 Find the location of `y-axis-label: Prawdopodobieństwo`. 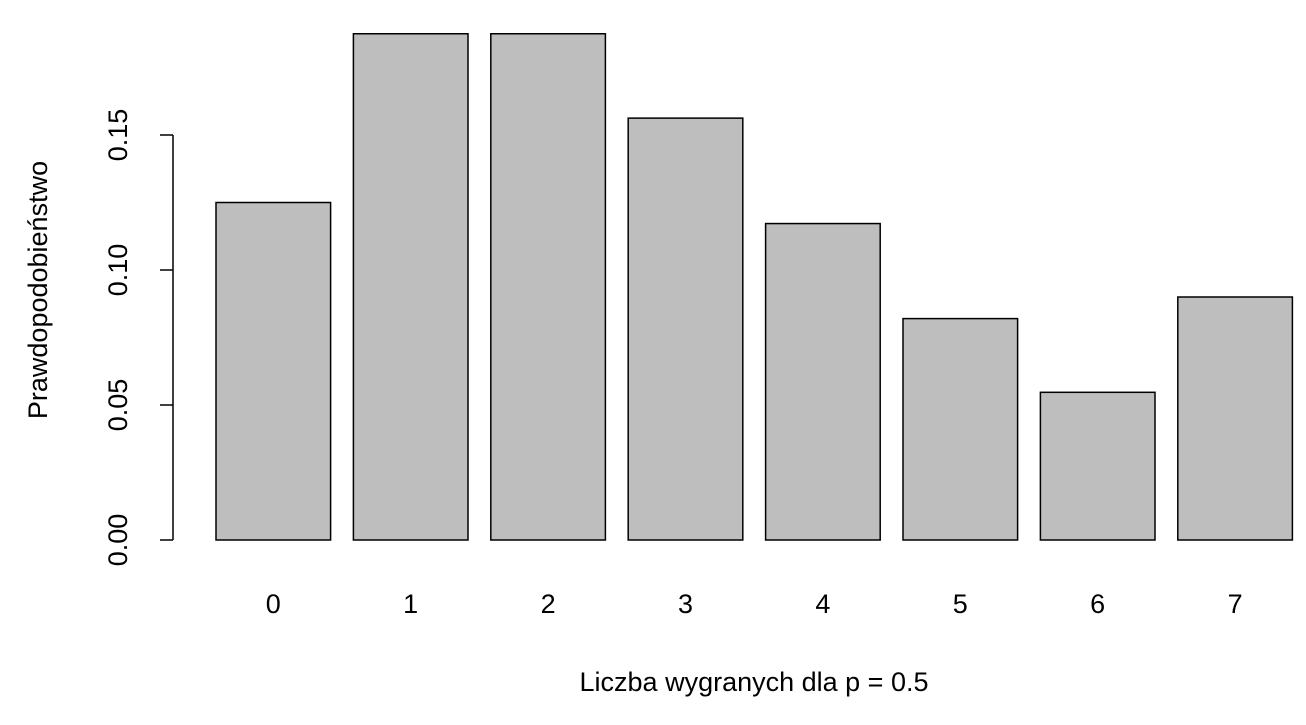

y-axis-label: Prawdopodobieństwo is located at coordinates (38, 290).